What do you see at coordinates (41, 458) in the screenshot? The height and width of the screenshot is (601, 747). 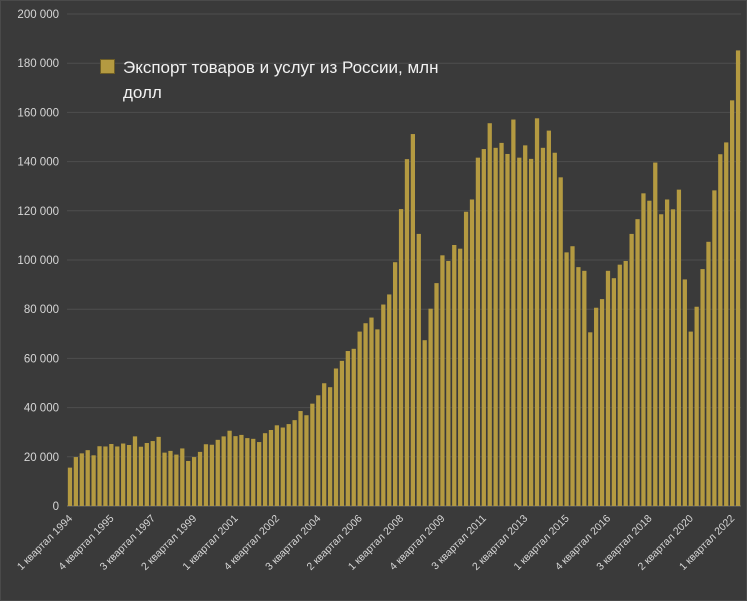 I see `y-axis-label: 20 000` at bounding box center [41, 458].